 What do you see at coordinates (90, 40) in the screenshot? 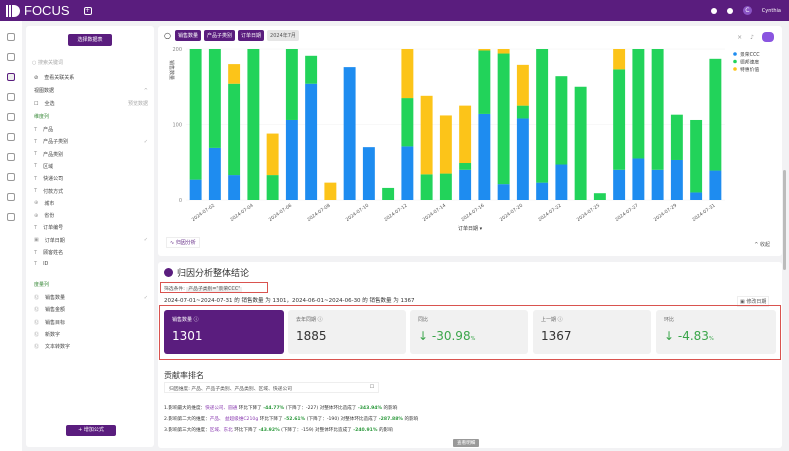
I see `select-table-button: 选择数据表` at bounding box center [90, 40].